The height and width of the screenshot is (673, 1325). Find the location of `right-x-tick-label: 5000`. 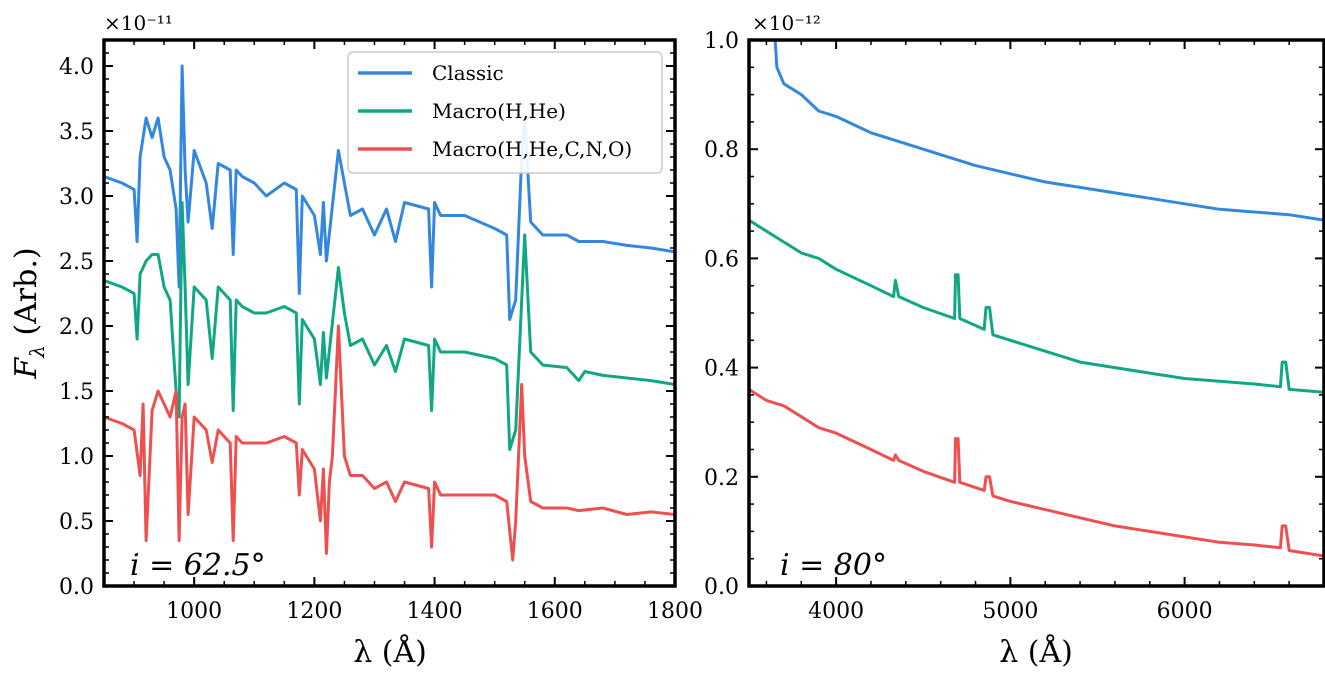

right-x-tick-label: 5000 is located at coordinates (1010, 611).